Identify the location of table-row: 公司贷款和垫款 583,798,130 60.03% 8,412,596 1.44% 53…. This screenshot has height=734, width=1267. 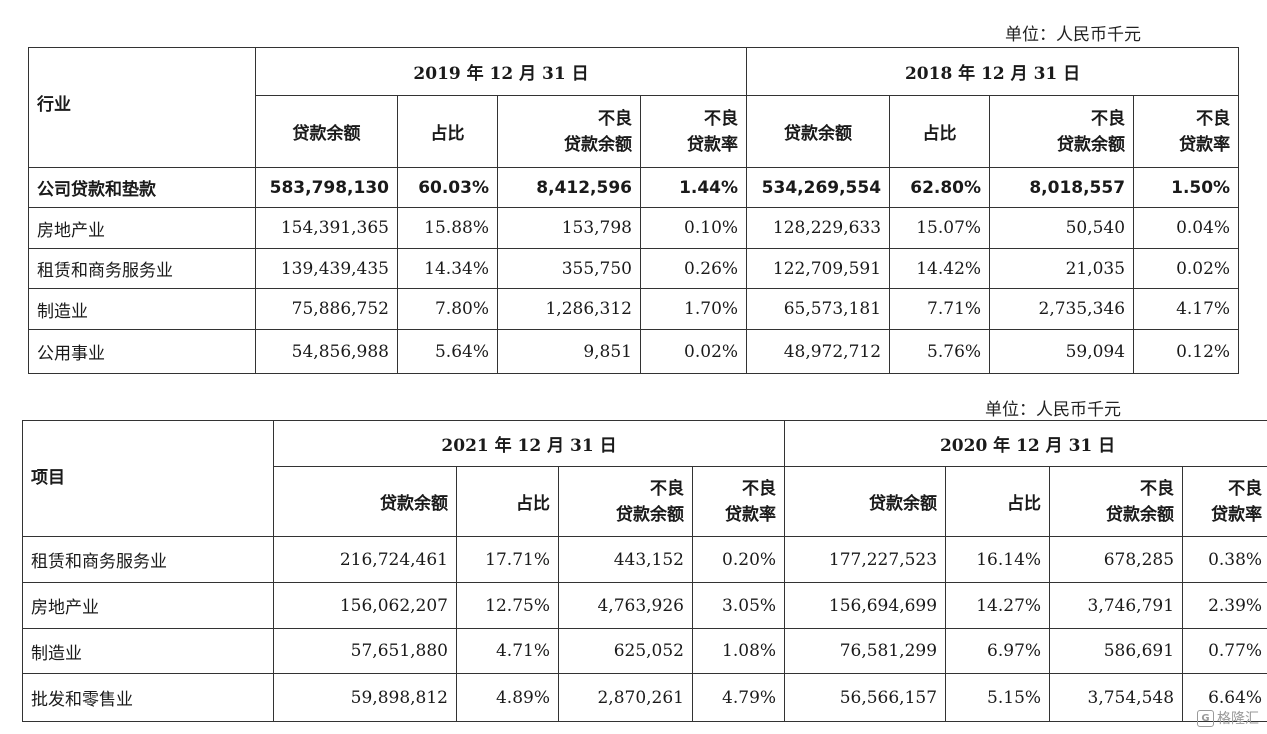
(634, 187).